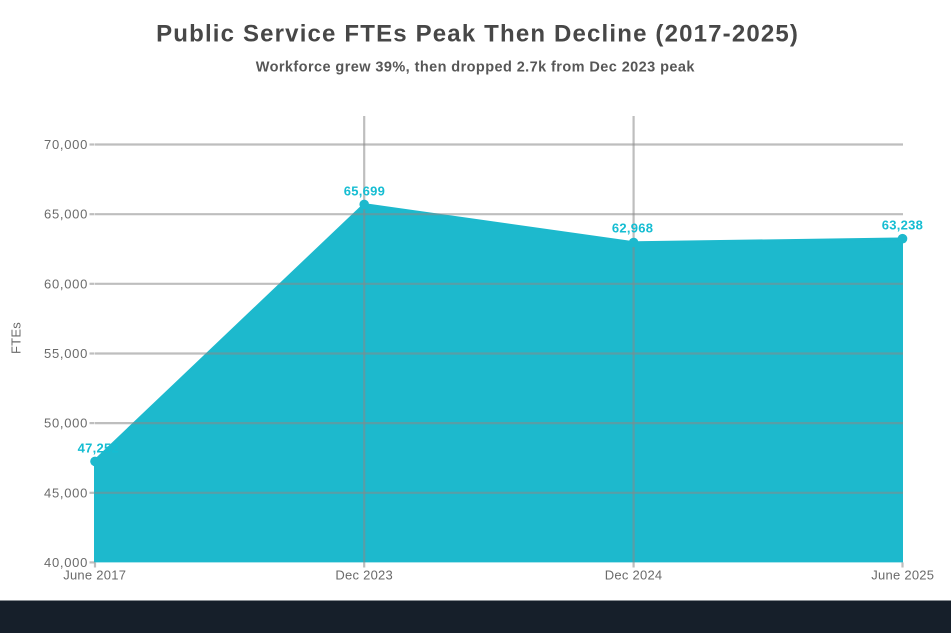  I want to click on svg-text: 55,000, so click(66, 353).